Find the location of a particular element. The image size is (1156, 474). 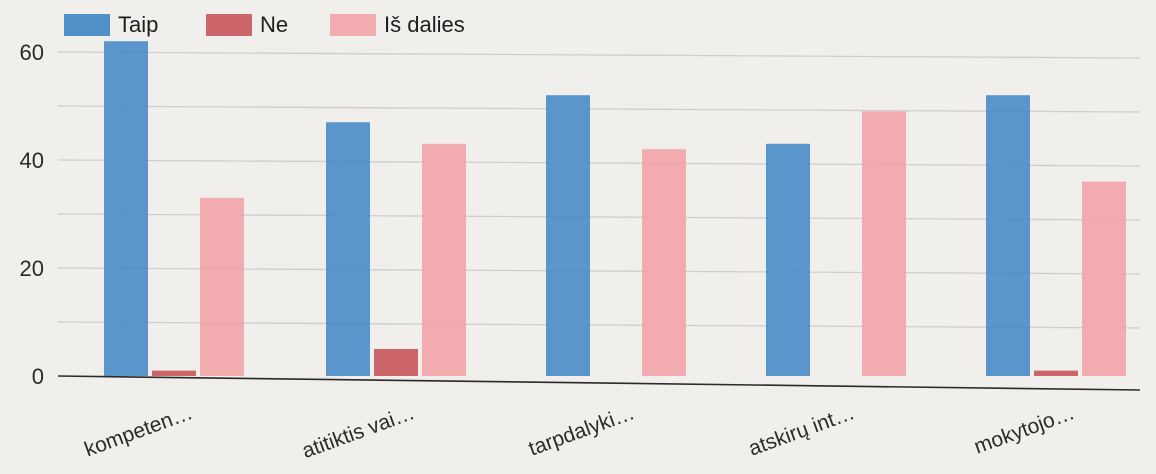

legend: Taip Ne Iš dalies is located at coordinates (264, 24).